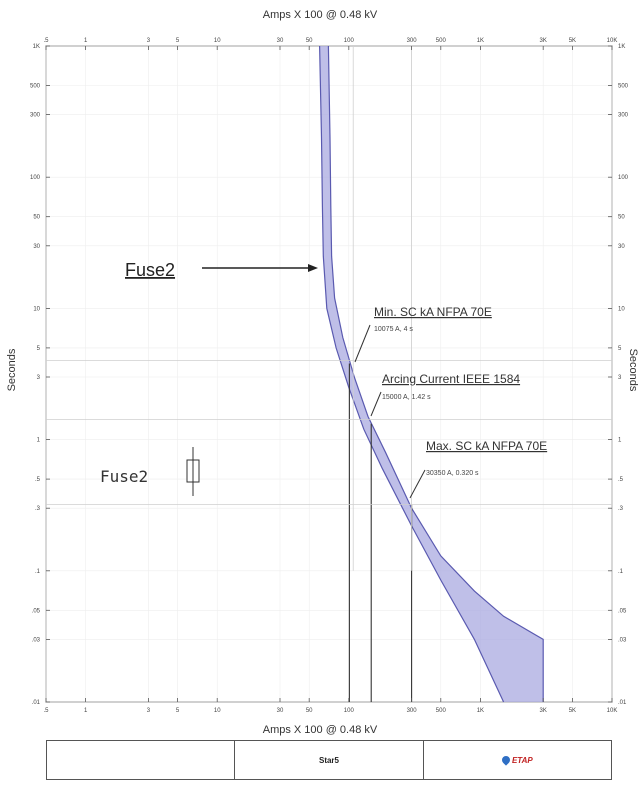 Image resolution: width=643 pixels, height=788 pixels. What do you see at coordinates (522, 760) in the screenshot?
I see `logo-text: ETAP` at bounding box center [522, 760].